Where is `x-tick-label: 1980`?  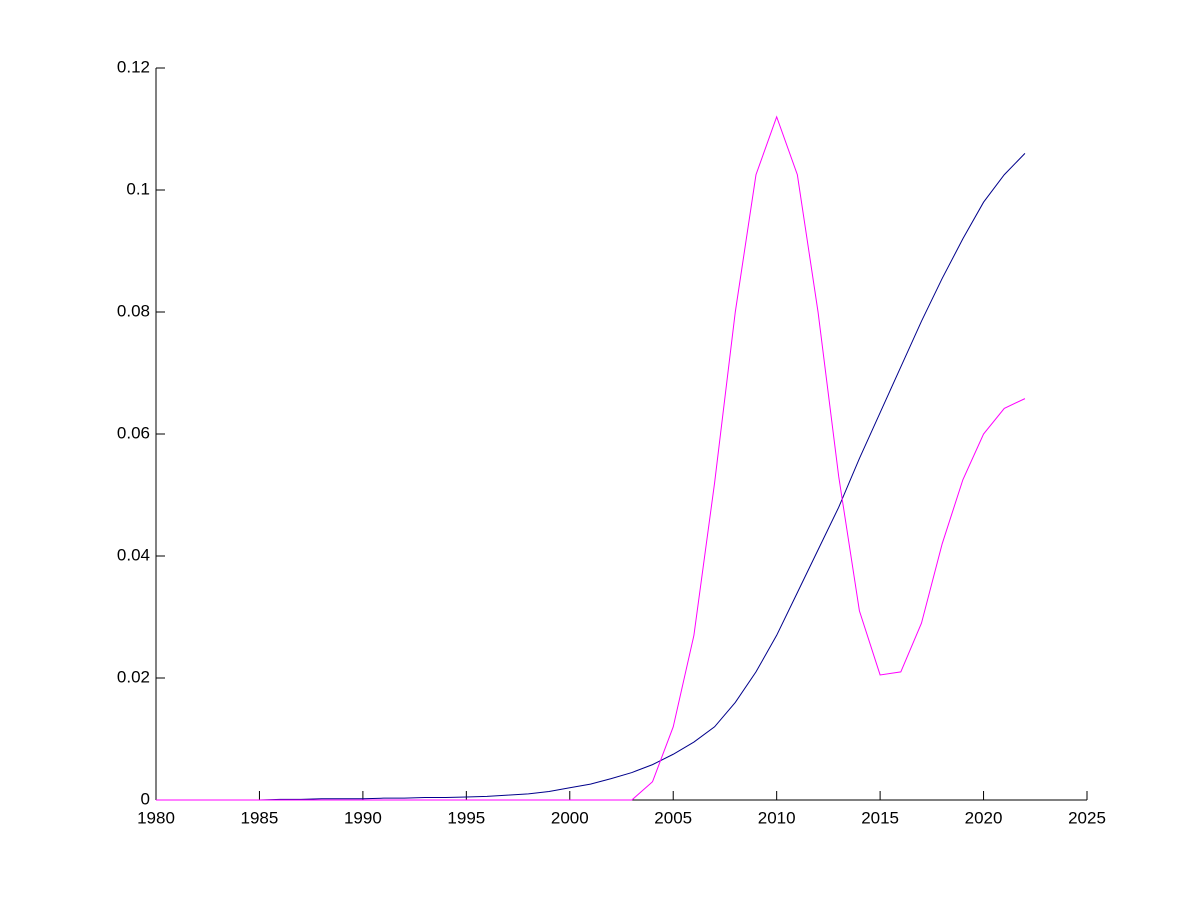
x-tick-label: 1980 is located at coordinates (156, 817).